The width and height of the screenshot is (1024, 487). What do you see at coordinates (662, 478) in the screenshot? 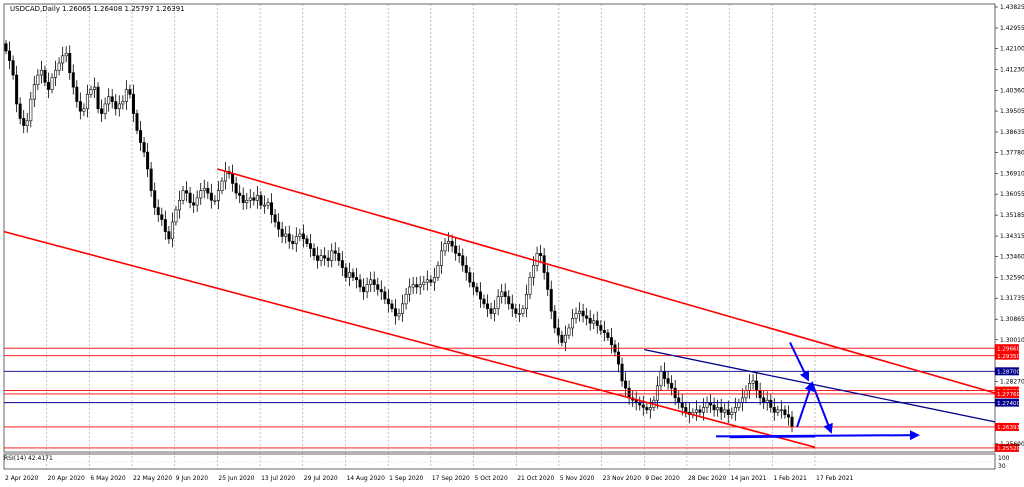
I see `x-tick-label: 9 Dec 2020` at bounding box center [662, 478].